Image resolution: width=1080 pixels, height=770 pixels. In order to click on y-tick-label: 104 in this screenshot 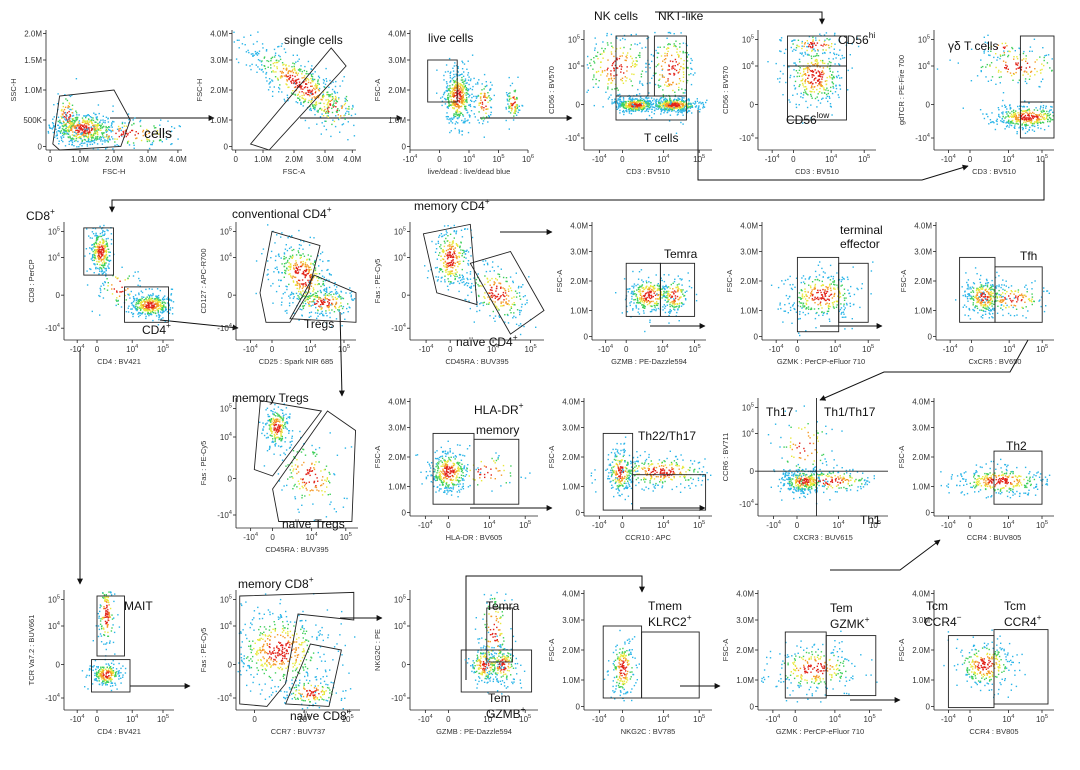, I will do `click(924, 66)`.